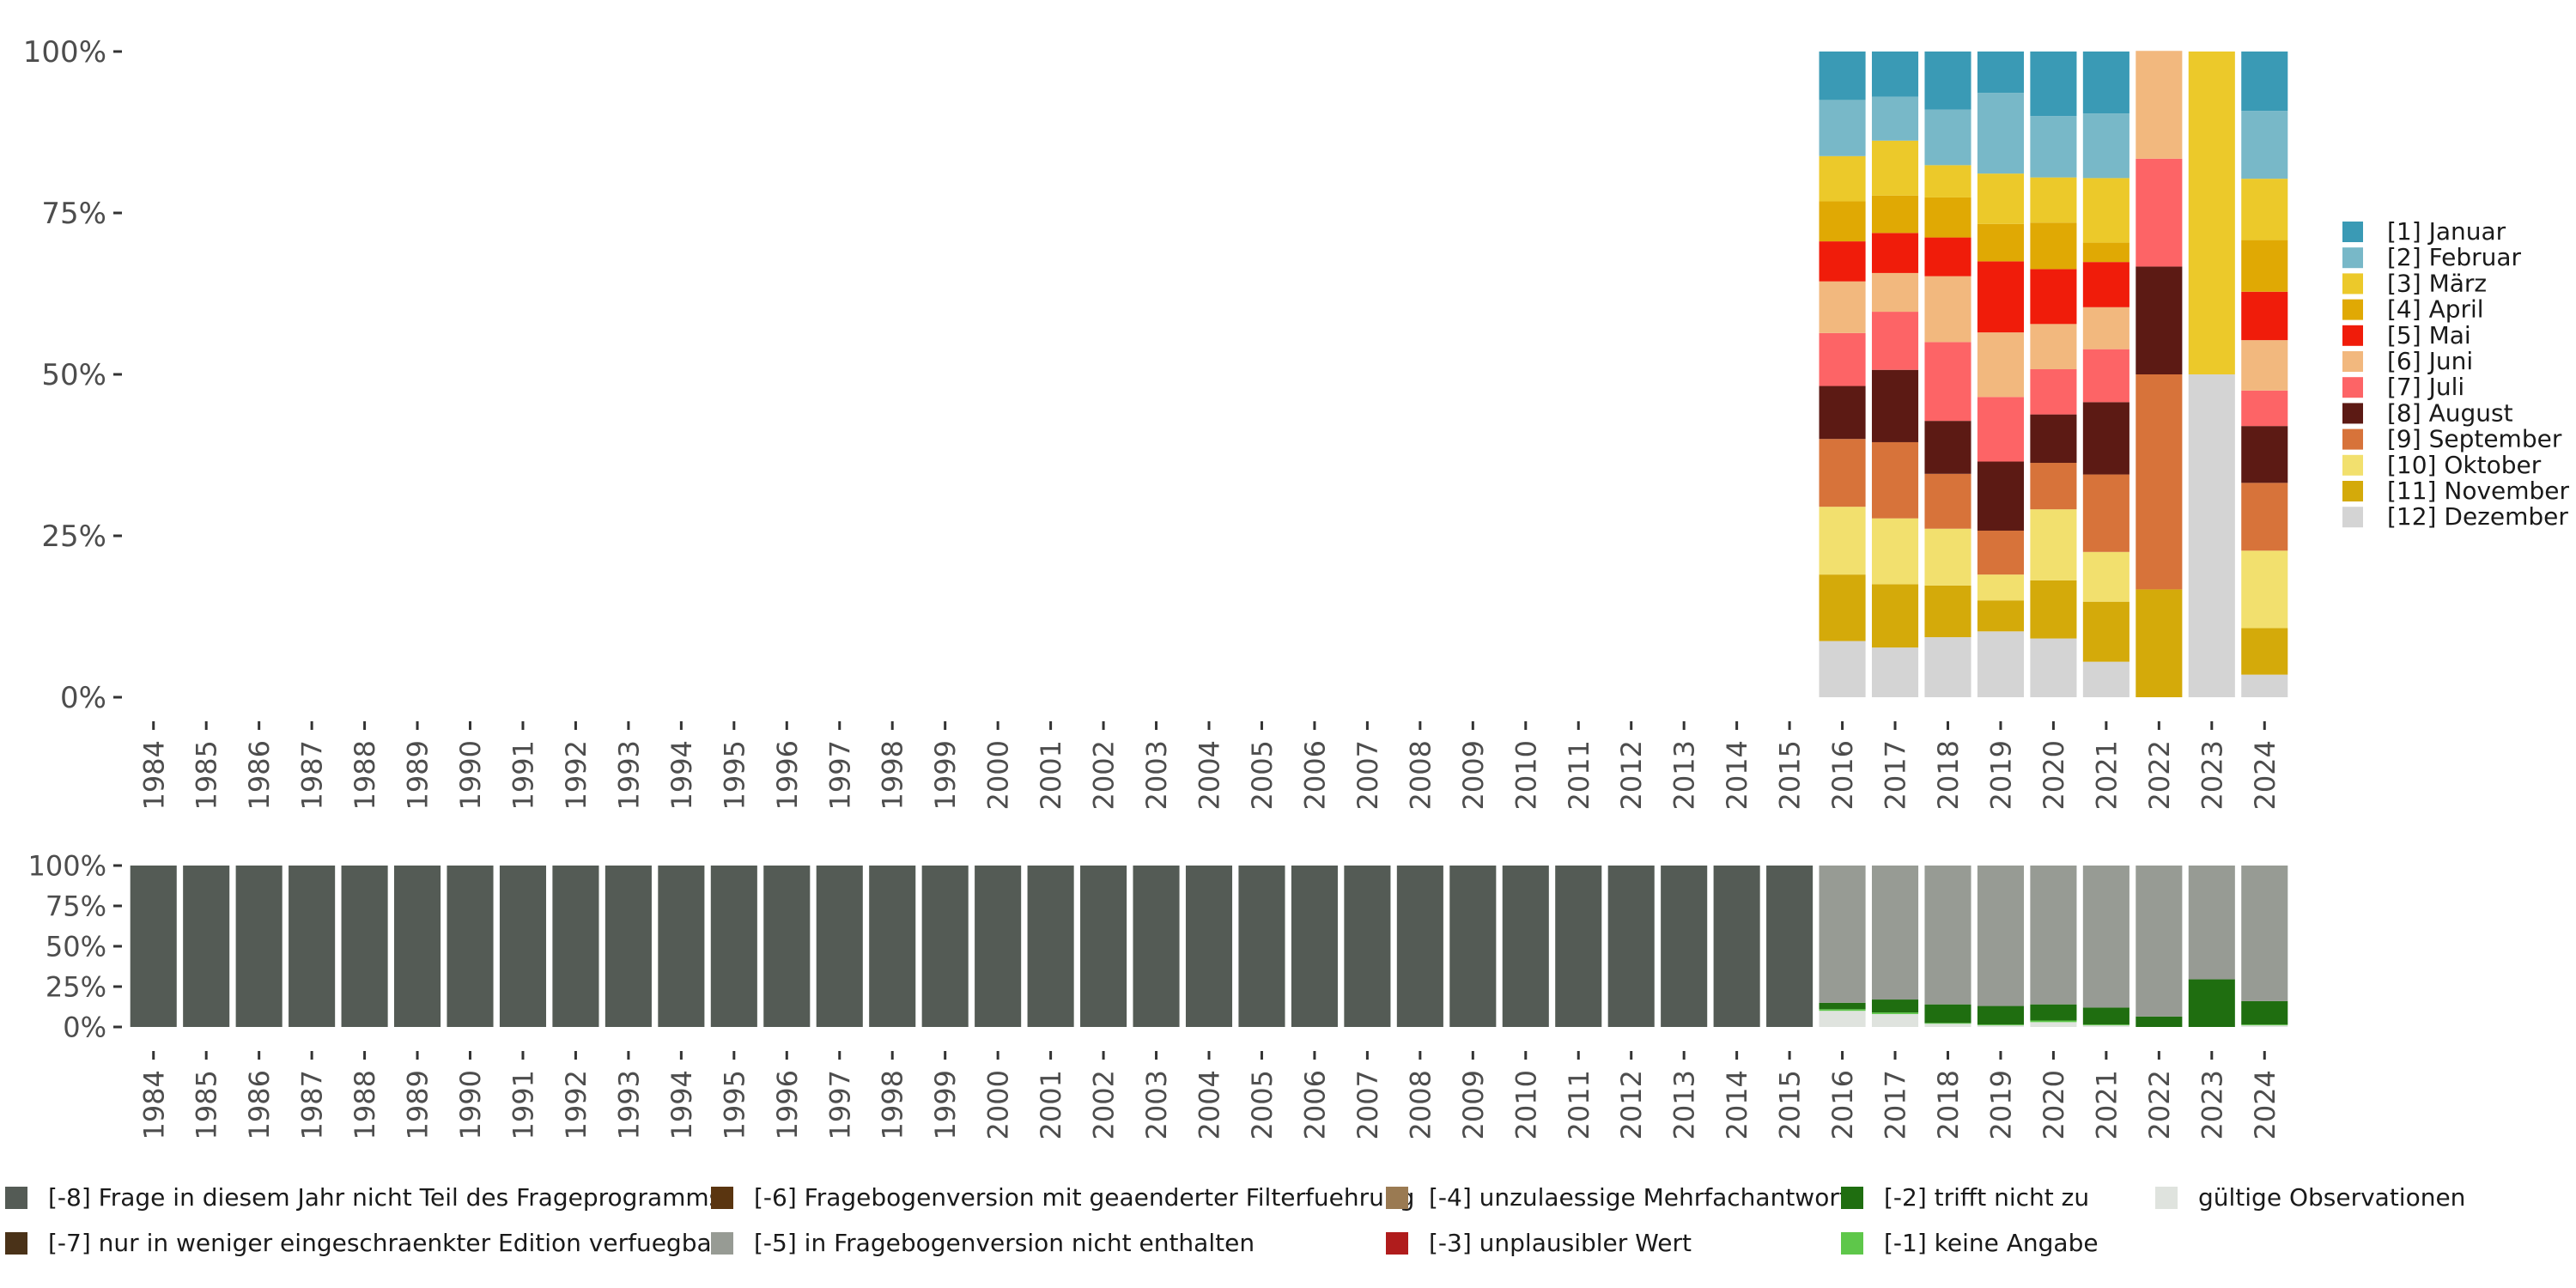 This screenshot has height=1288, width=2576. Describe the element at coordinates (722, 1198) in the screenshot. I see `legend-swatch-6-fragebogenversion-mit-geaenderter-filterfuehrung` at that location.